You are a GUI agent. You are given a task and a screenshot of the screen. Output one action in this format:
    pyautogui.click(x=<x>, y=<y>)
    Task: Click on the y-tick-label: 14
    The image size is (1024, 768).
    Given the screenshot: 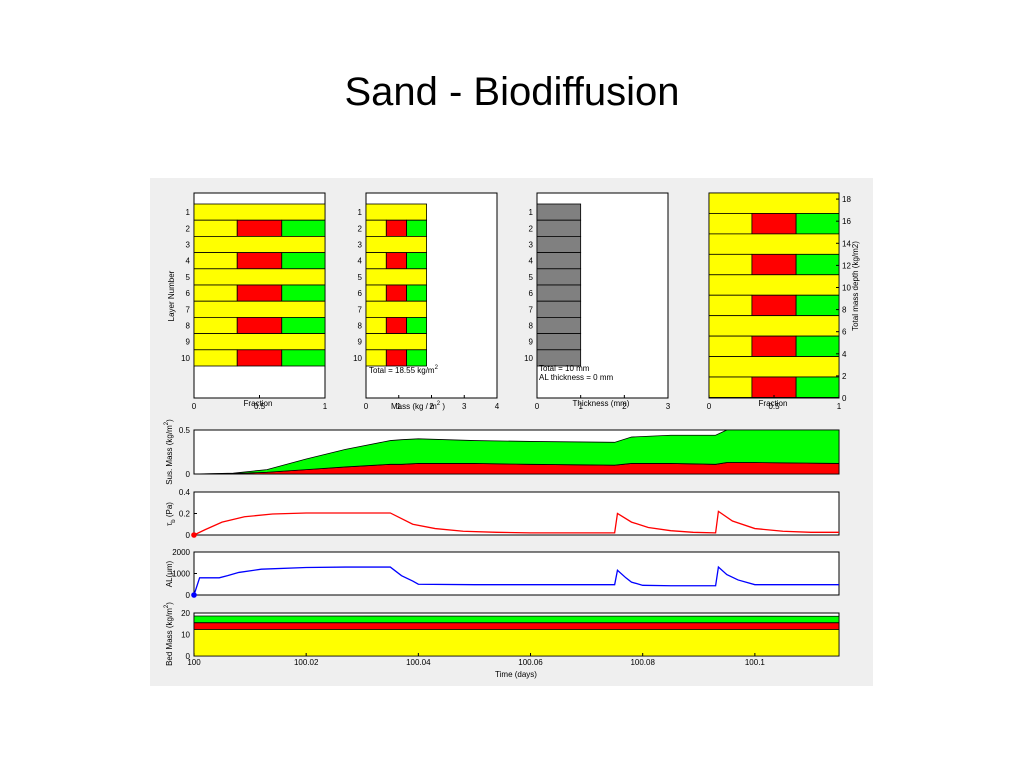 What is the action you would take?
    pyautogui.click(x=846, y=243)
    